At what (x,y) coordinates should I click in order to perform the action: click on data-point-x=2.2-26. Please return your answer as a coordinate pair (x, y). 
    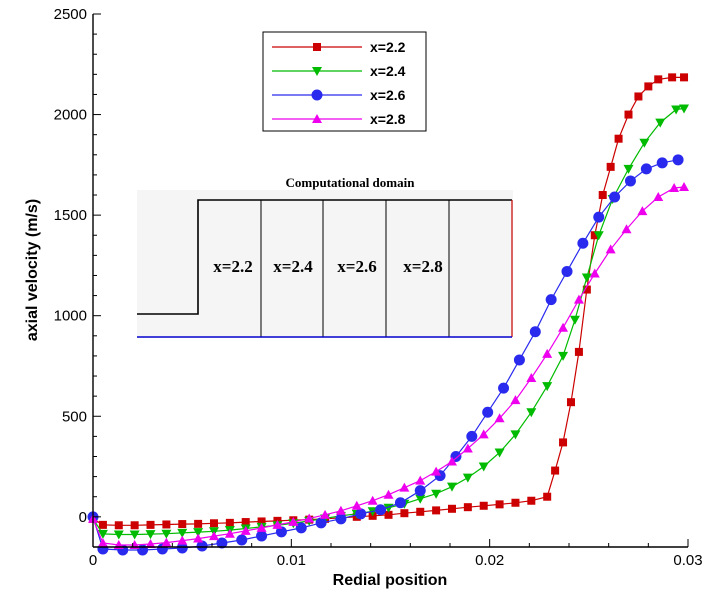
    Looking at the image, I should click on (500, 504).